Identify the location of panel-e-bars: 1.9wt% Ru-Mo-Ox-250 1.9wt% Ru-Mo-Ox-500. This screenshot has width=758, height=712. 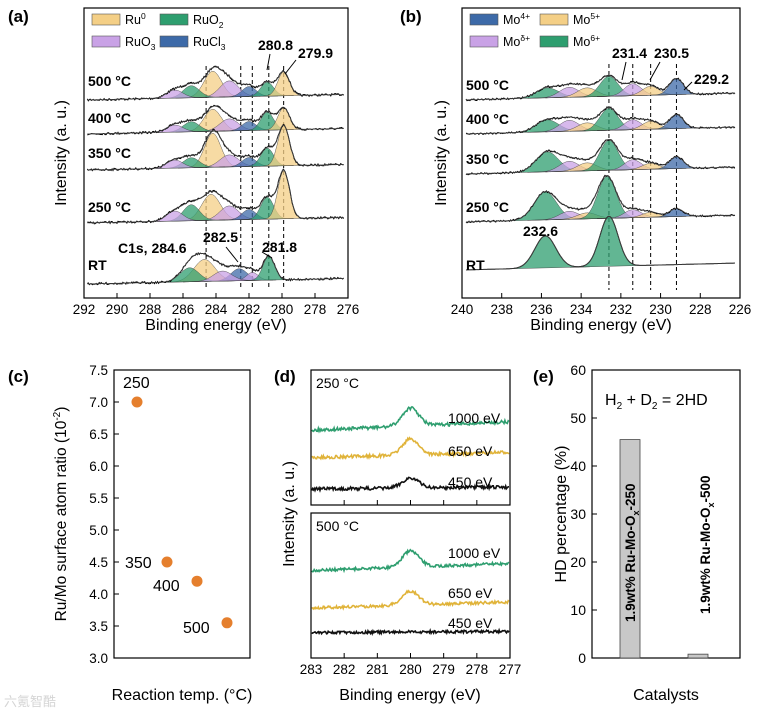
(667, 549).